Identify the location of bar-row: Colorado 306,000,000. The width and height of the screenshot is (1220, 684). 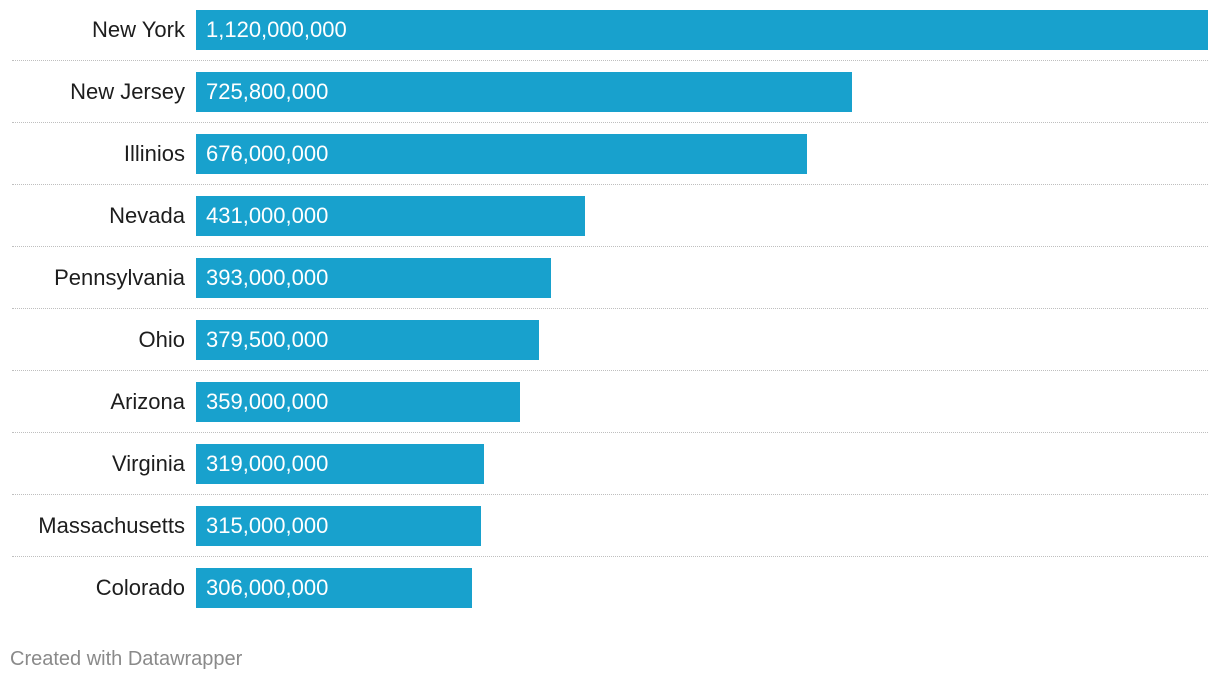
(610, 589).